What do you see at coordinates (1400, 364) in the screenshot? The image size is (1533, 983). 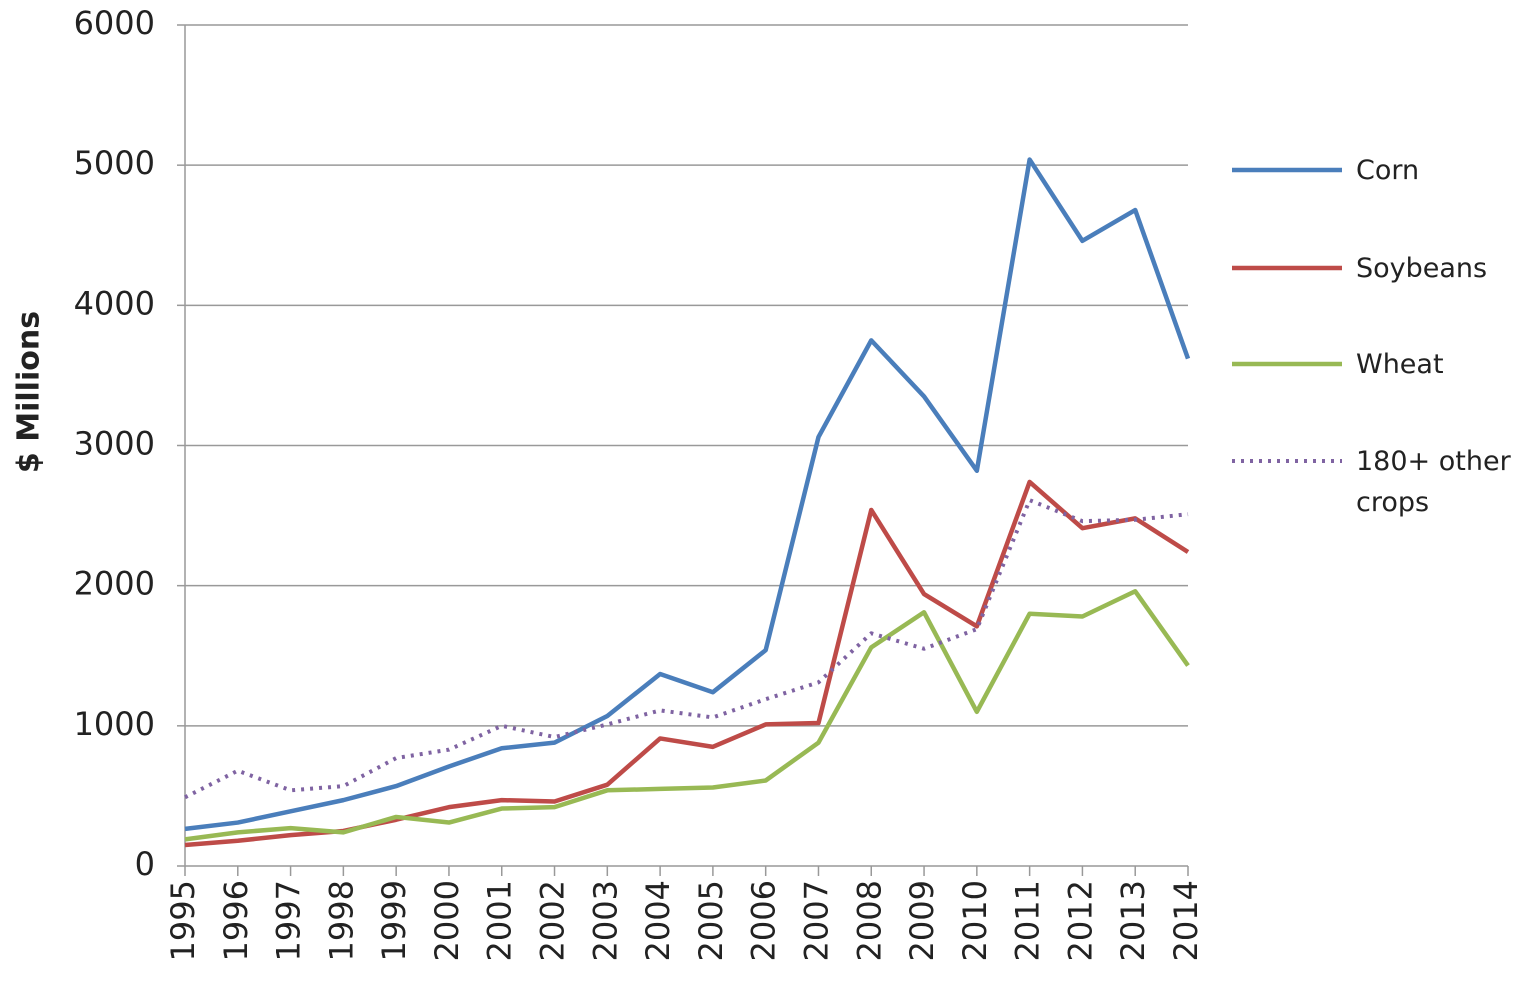 I see `legend-label: Wheat` at bounding box center [1400, 364].